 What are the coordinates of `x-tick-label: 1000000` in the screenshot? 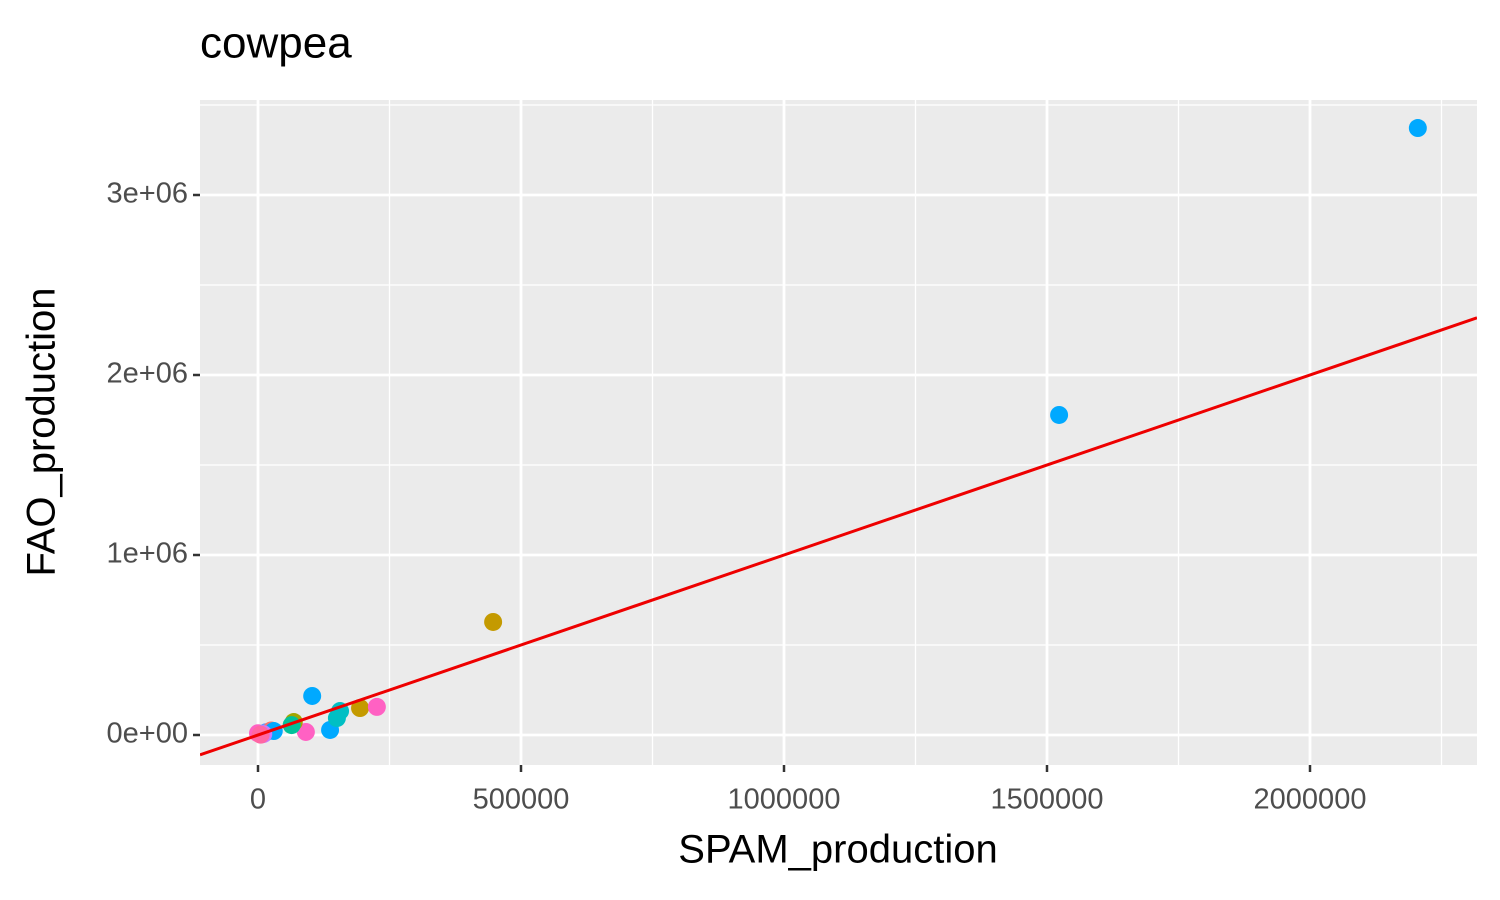 It's located at (784, 800).